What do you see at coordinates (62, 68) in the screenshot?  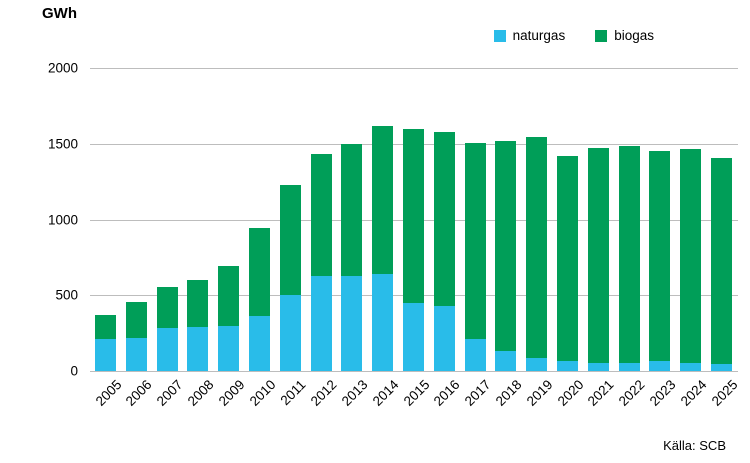 I see `y-axis-tick-label: 2000` at bounding box center [62, 68].